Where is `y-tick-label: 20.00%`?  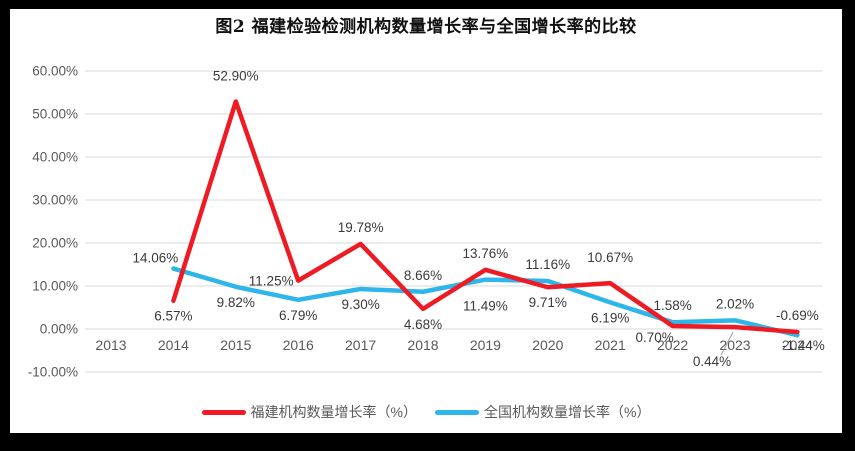 y-tick-label: 20.00% is located at coordinates (55, 243).